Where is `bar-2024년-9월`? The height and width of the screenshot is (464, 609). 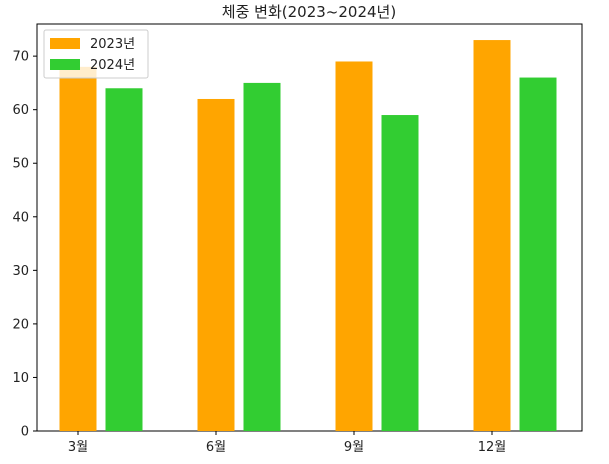 bar-2024년-9월 is located at coordinates (400, 273).